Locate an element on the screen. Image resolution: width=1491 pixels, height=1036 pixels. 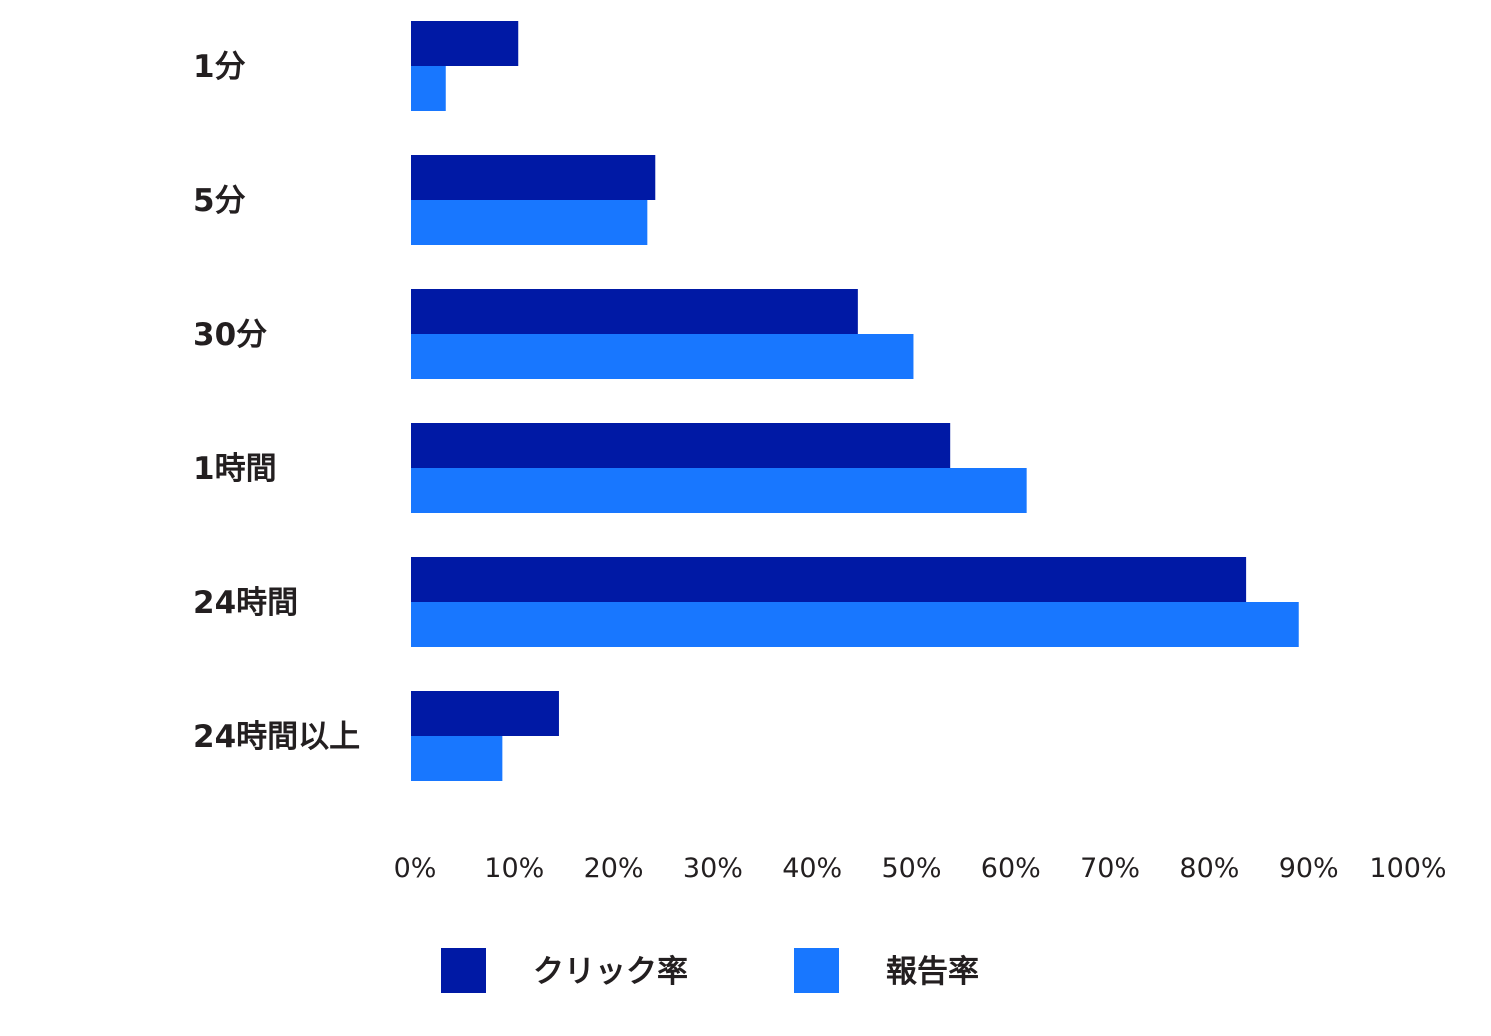
category-label: 24時間以上 is located at coordinates (276, 737).